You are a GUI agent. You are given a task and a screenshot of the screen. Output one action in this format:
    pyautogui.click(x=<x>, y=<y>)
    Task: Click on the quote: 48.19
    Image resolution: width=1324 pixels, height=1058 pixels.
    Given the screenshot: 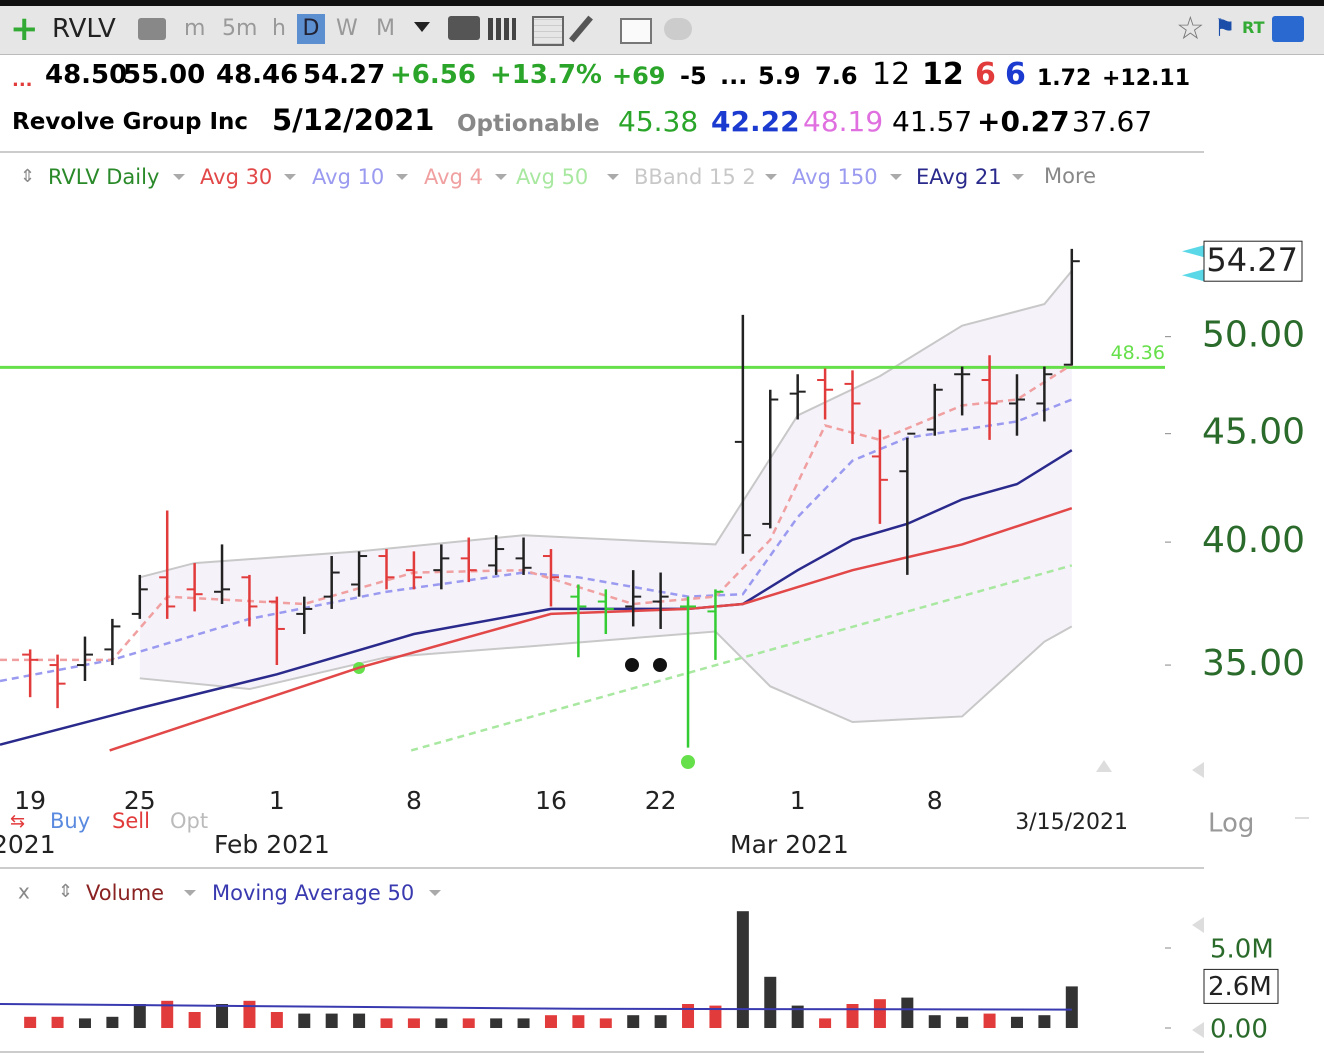 What is the action you would take?
    pyautogui.click(x=843, y=121)
    